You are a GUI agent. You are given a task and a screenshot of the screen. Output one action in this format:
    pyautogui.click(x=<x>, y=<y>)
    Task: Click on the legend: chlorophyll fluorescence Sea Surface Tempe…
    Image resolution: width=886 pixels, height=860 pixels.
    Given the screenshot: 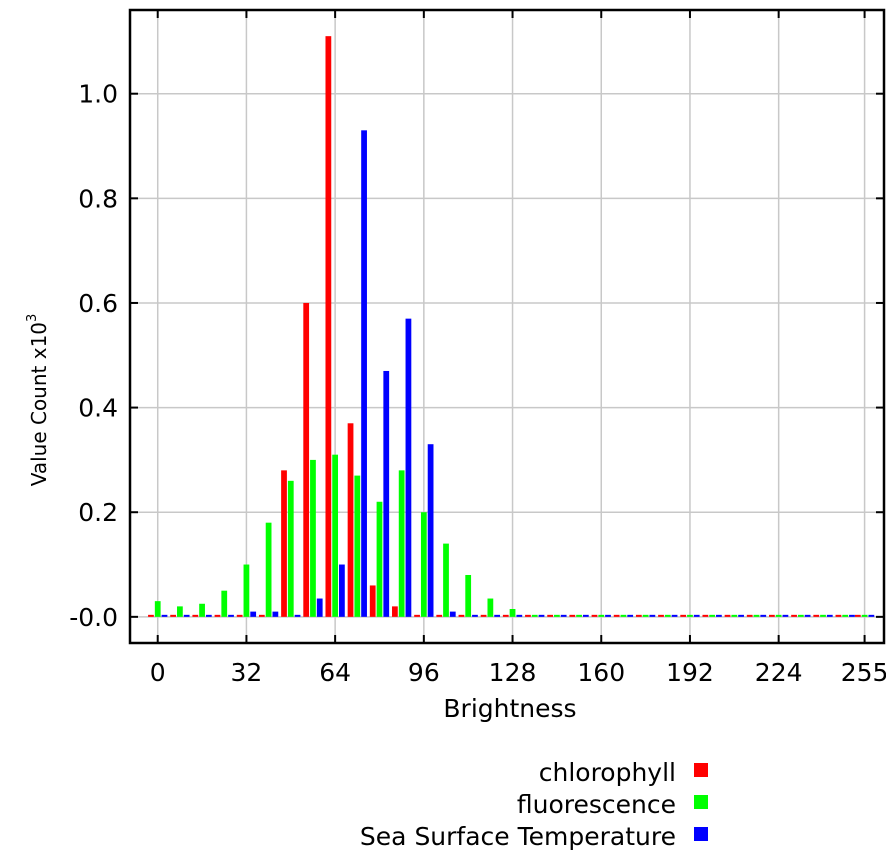 What is the action you would take?
    pyautogui.click(x=534, y=804)
    